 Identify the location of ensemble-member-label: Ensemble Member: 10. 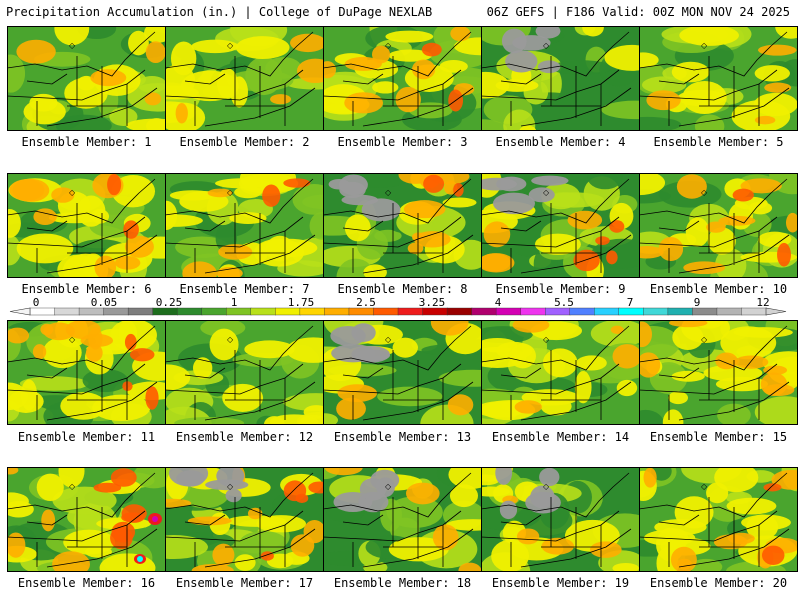
(718, 289).